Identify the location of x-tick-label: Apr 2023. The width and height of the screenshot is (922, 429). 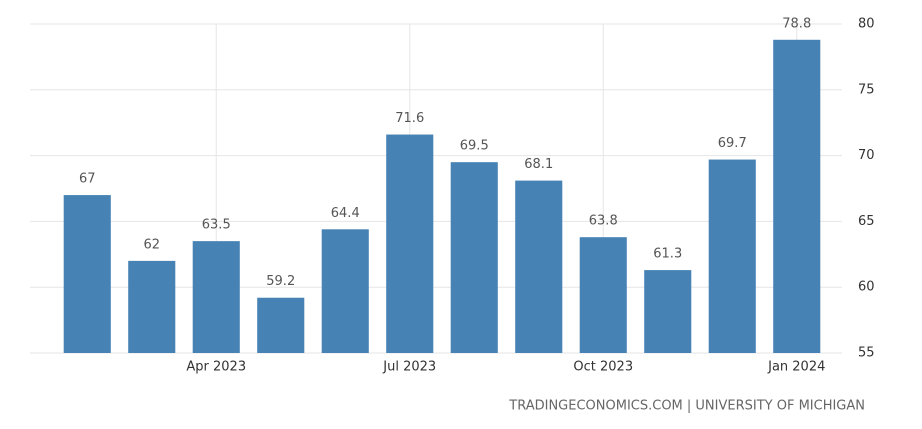
(216, 367).